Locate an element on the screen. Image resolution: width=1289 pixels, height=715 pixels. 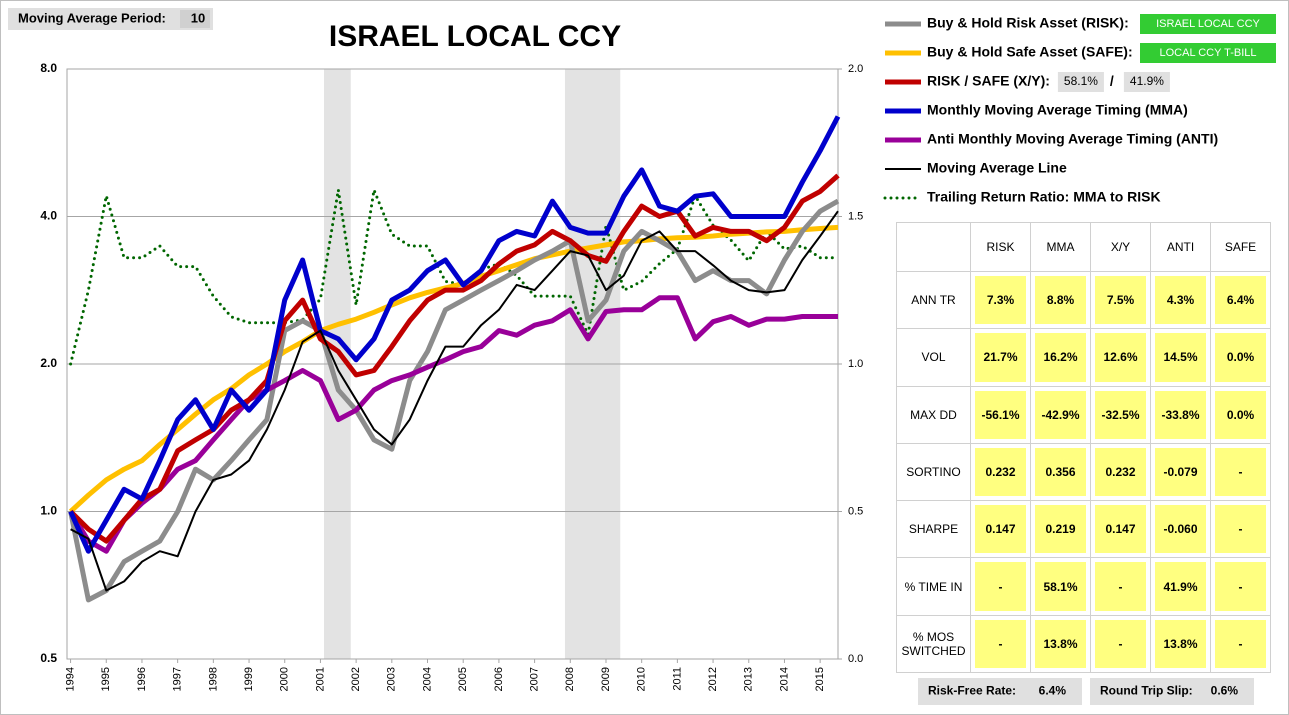
y2-tick-label: 0.5 is located at coordinates (855, 511).